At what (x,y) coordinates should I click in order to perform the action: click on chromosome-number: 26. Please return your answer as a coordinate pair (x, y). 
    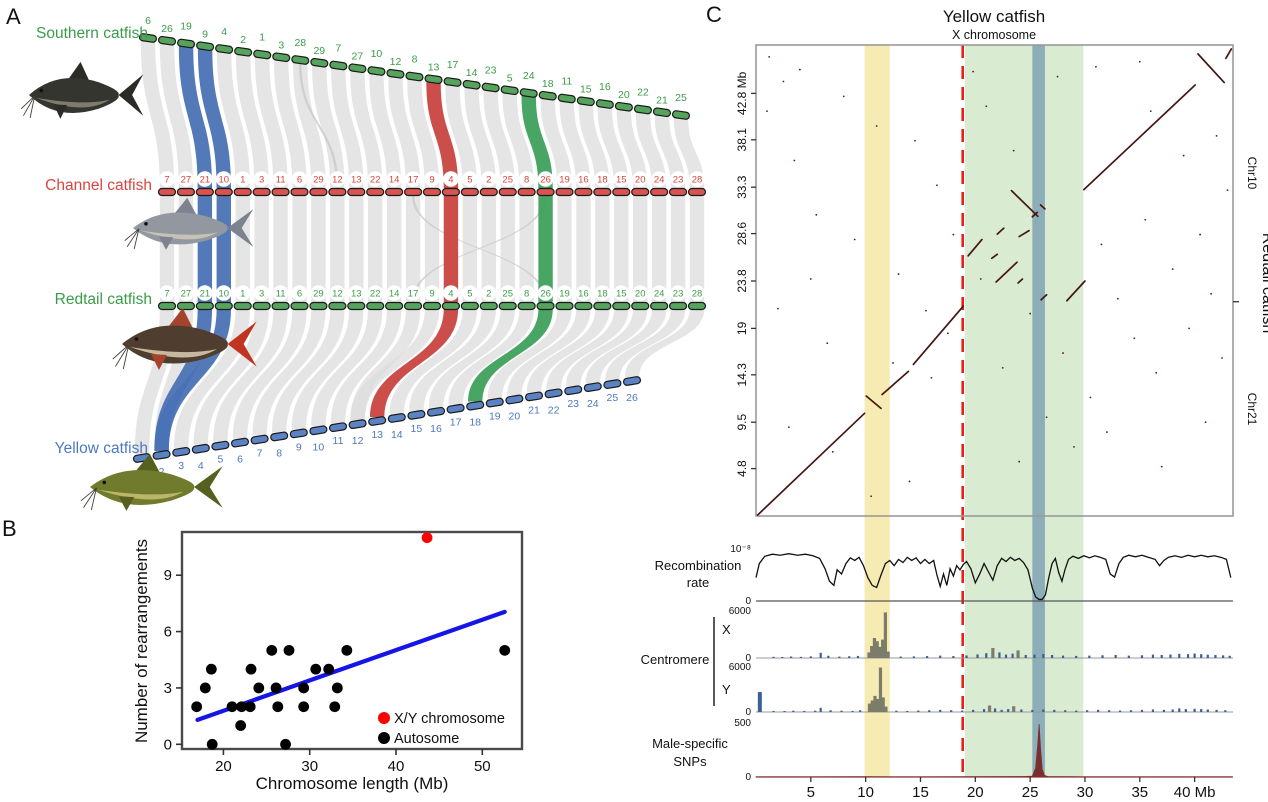
    Looking at the image, I should click on (545, 294).